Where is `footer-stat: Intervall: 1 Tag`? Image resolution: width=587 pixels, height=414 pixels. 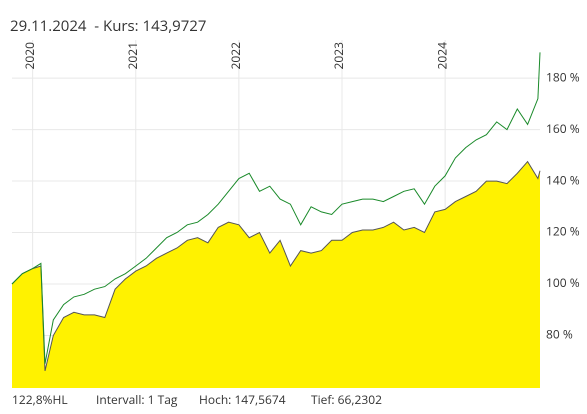
footer-stat: Intervall: 1 Tag is located at coordinates (137, 399).